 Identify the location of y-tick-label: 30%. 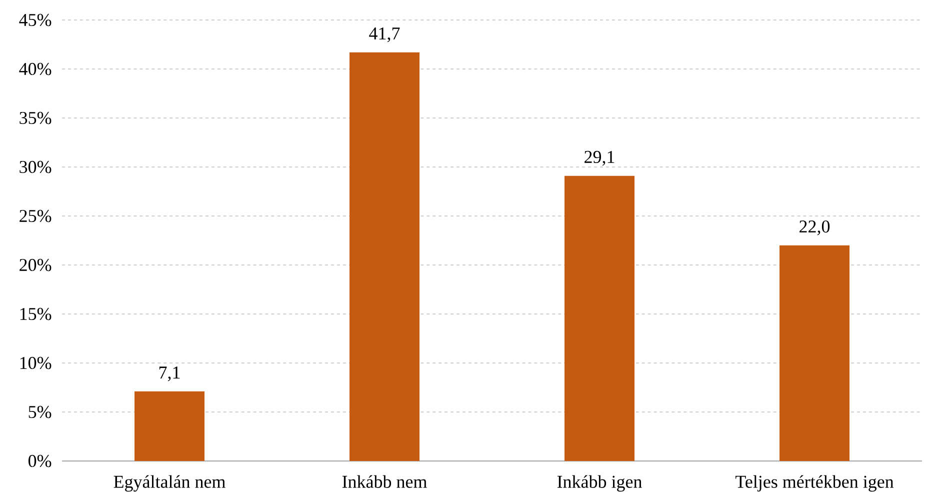
(36, 167).